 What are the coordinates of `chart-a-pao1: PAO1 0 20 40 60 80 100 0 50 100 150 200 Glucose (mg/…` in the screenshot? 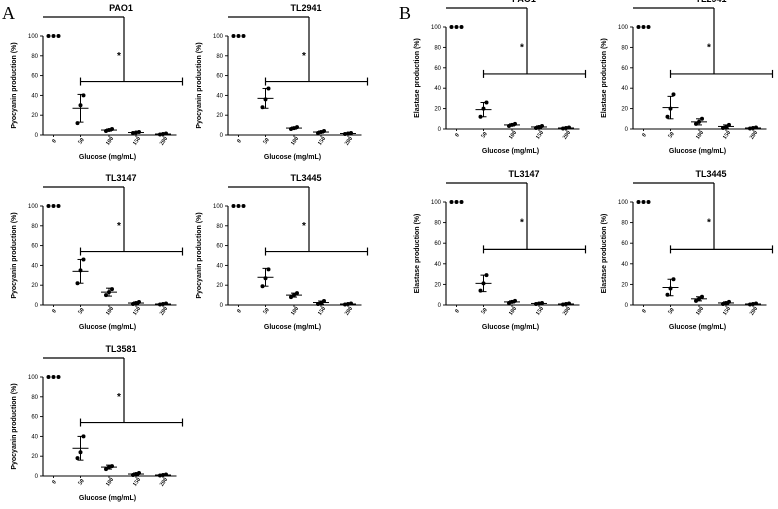 It's located at (97, 82).